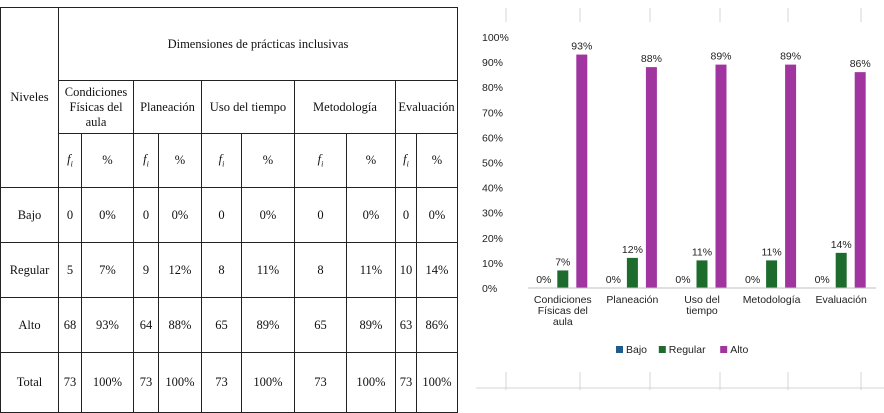  What do you see at coordinates (772, 300) in the screenshot?
I see `category-label: Metodología` at bounding box center [772, 300].